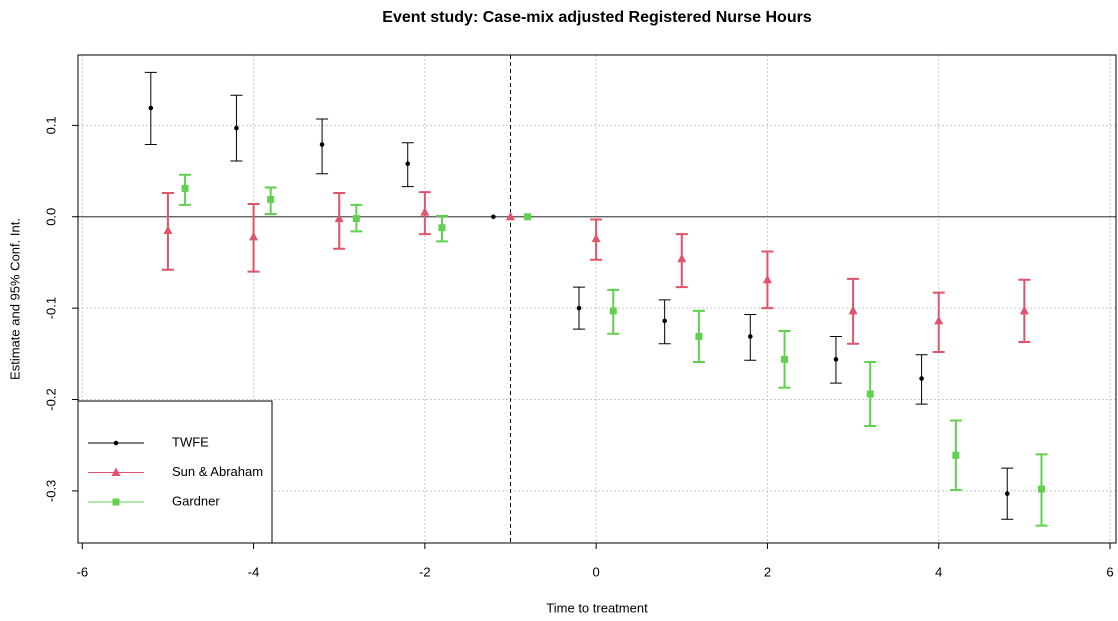  I want to click on x-tick-label: 4, so click(938, 571).